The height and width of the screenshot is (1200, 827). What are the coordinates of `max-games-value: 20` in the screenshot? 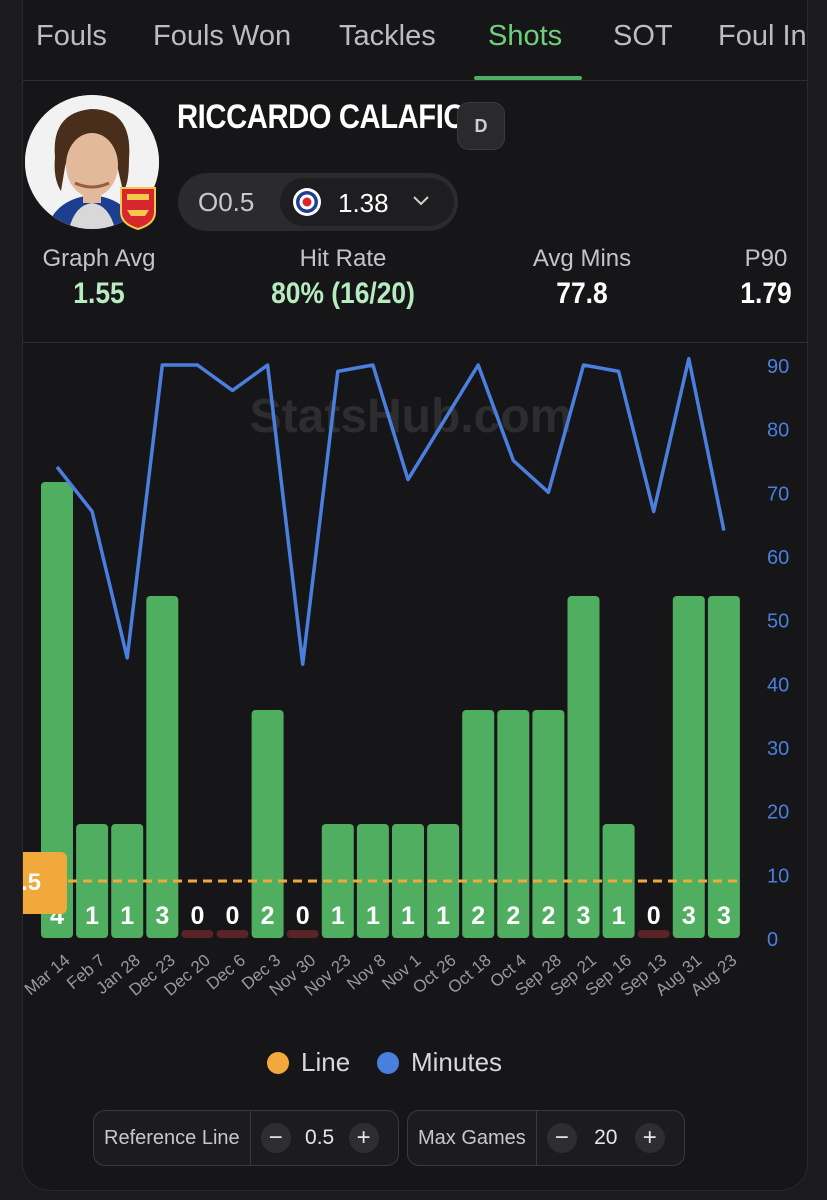 It's located at (606, 1137).